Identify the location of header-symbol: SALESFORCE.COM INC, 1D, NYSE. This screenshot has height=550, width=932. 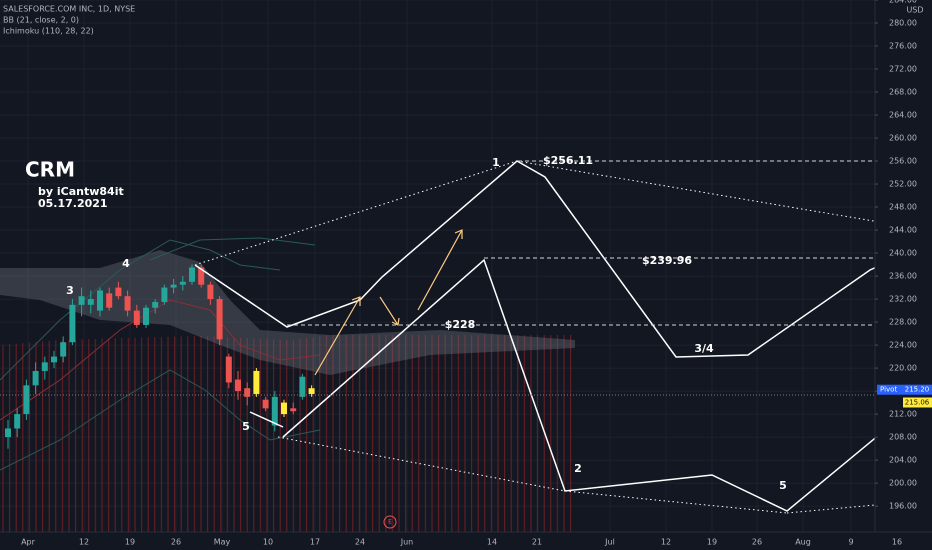
(69, 9).